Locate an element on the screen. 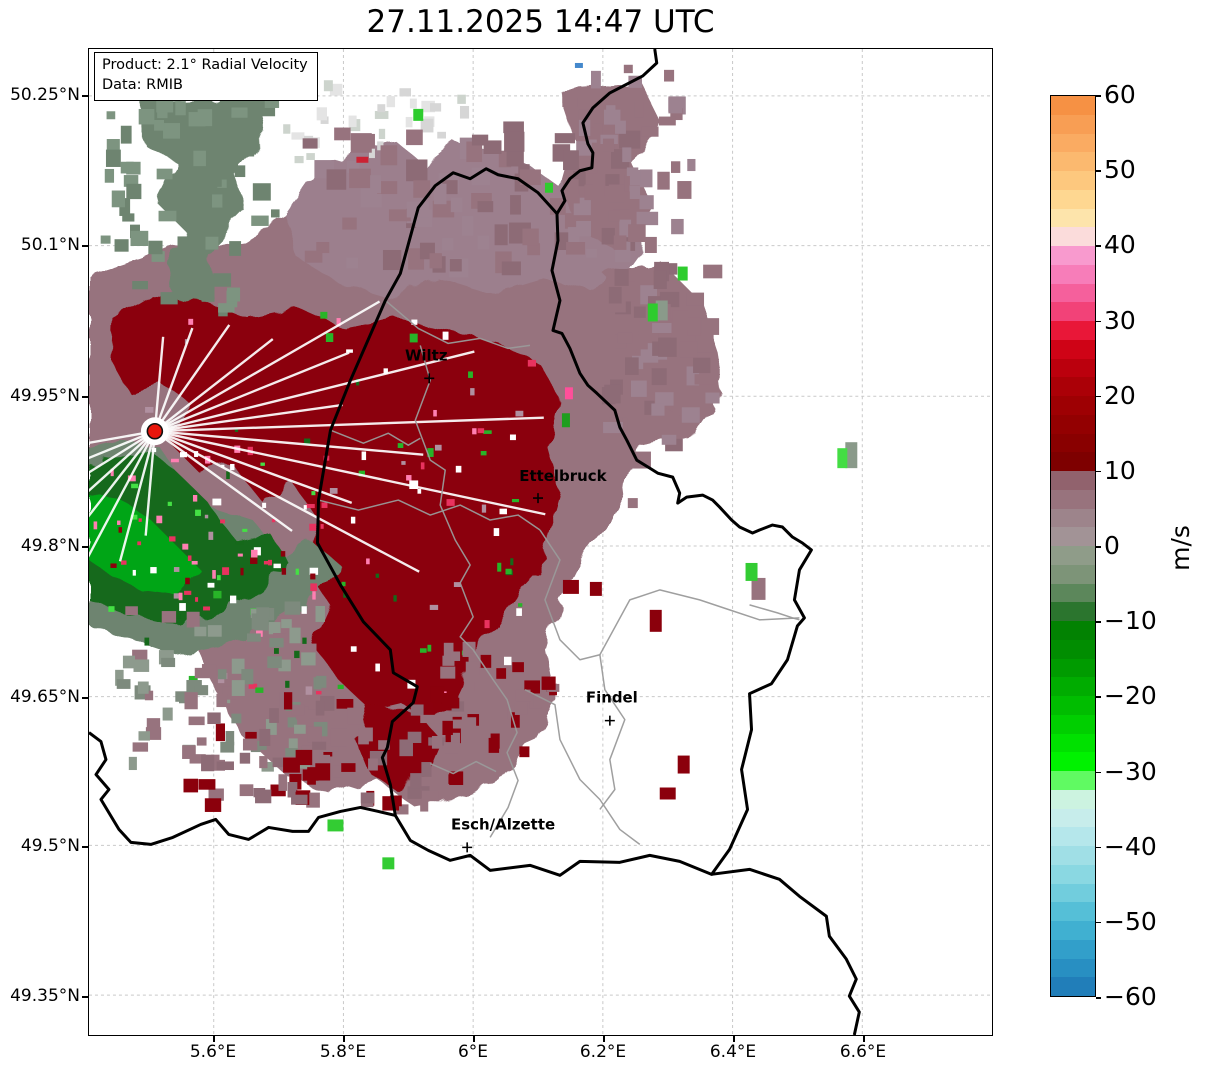  x-tick-label: 5.8°E is located at coordinates (343, 1052).